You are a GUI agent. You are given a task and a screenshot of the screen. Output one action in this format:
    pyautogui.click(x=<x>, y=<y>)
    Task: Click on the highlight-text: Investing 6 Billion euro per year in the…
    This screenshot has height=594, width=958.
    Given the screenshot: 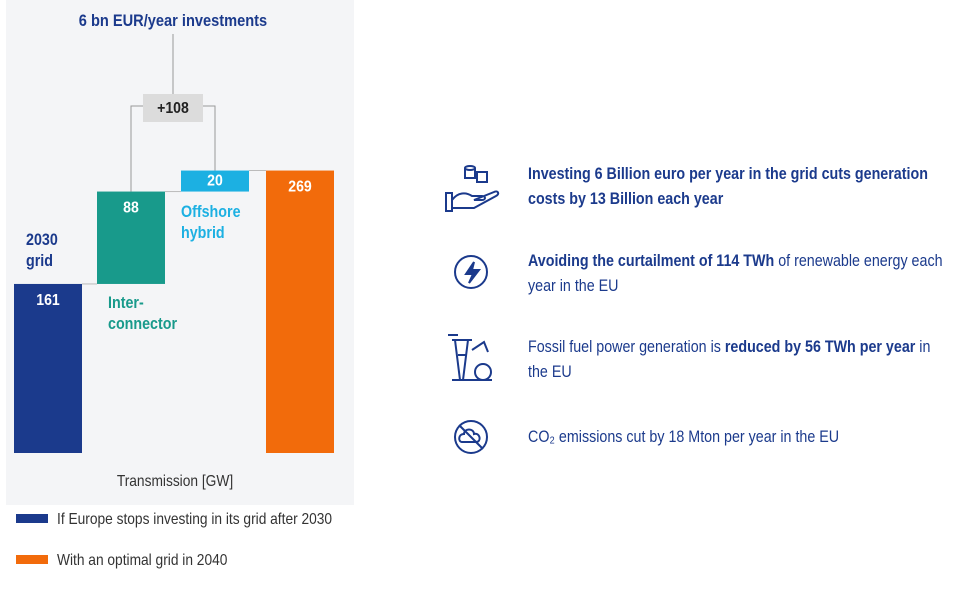 What is the action you would take?
    pyautogui.click(x=728, y=186)
    